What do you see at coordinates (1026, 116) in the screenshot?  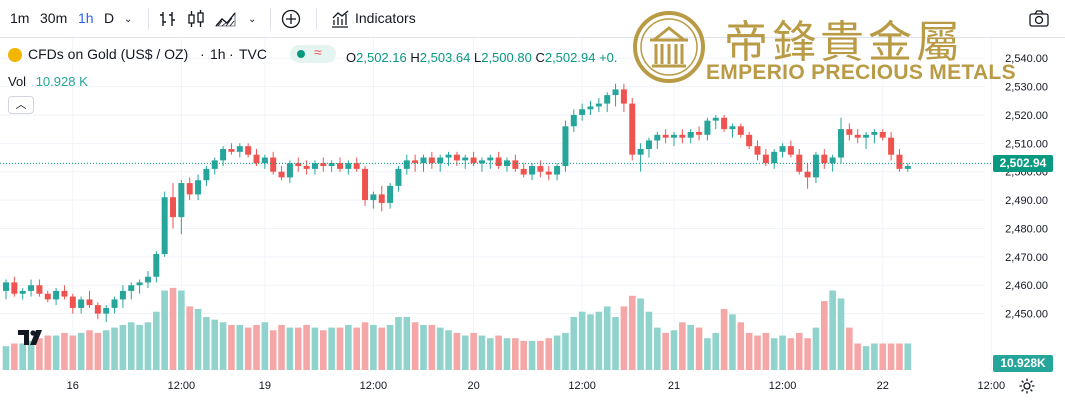 I see `y-tick-label: 2,520.00` at bounding box center [1026, 116].